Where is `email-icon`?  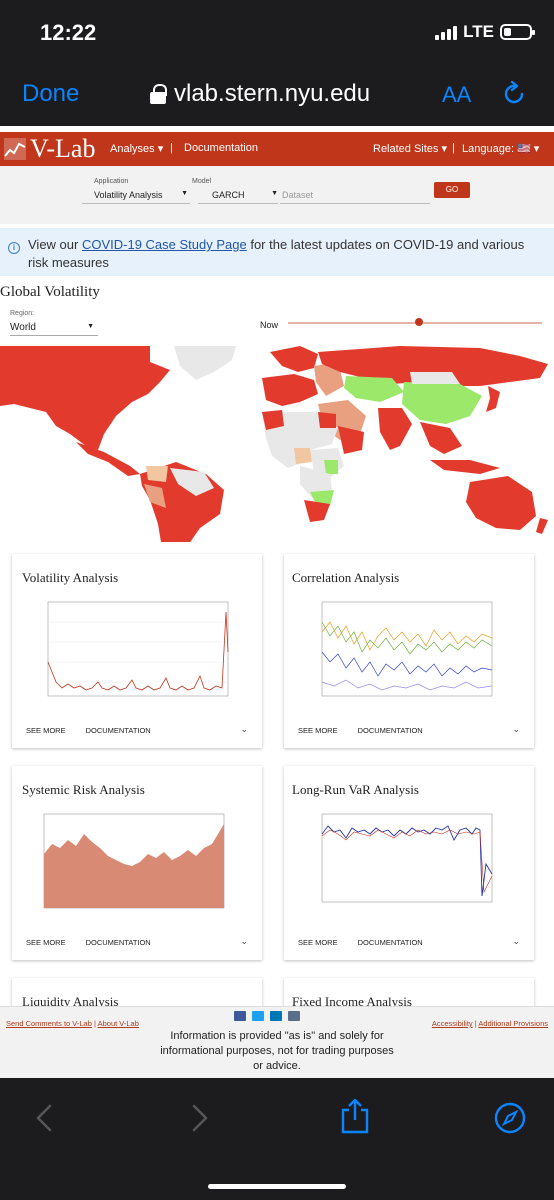
email-icon is located at coordinates (294, 1016).